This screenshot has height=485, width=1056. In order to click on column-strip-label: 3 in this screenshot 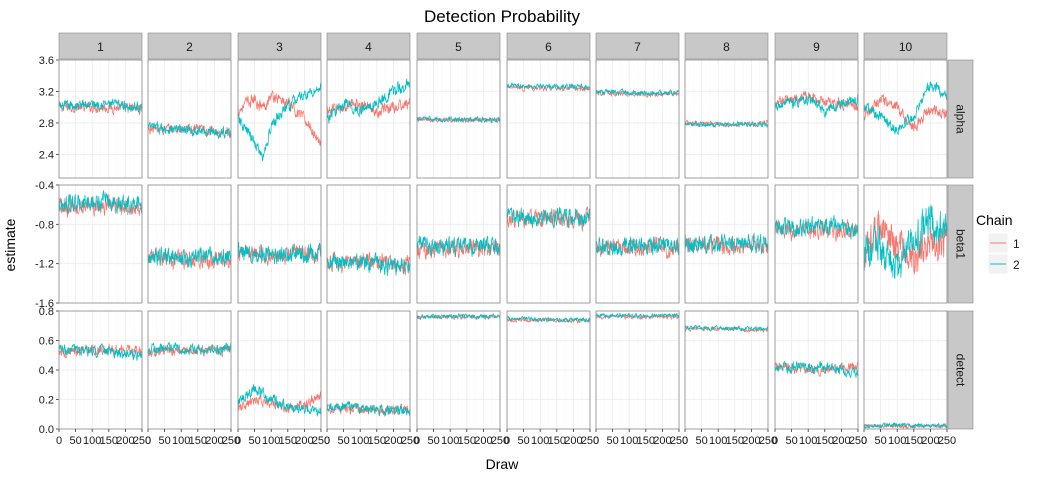, I will do `click(279, 47)`.